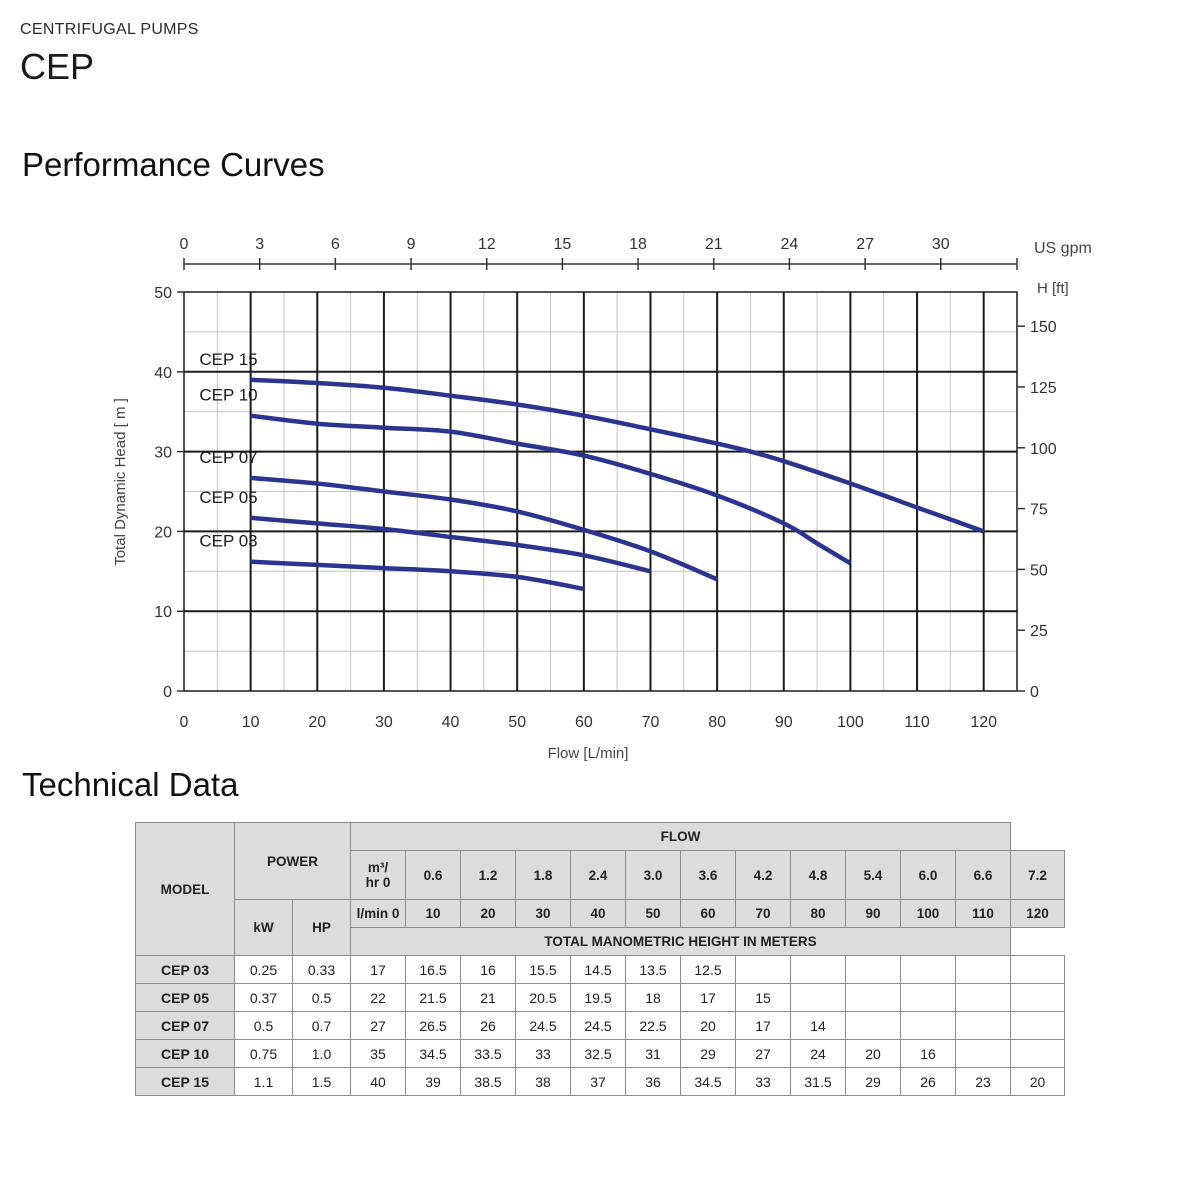 Image resolution: width=1200 pixels, height=1200 pixels. I want to click on flow-lmin-cell: 120, so click(1037, 913).